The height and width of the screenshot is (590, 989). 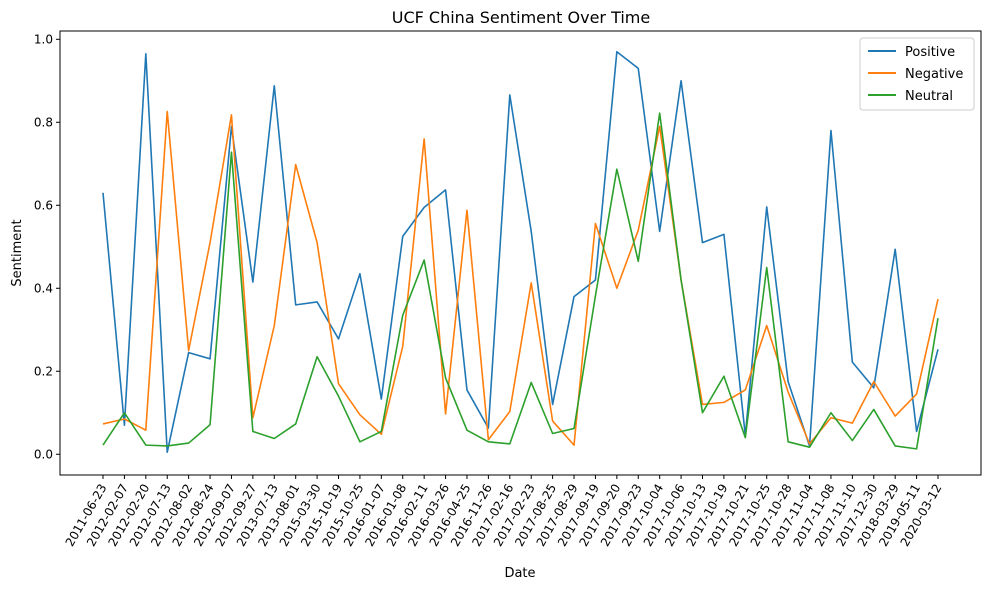 I want to click on legend-label-positive: Positive, so click(x=930, y=52).